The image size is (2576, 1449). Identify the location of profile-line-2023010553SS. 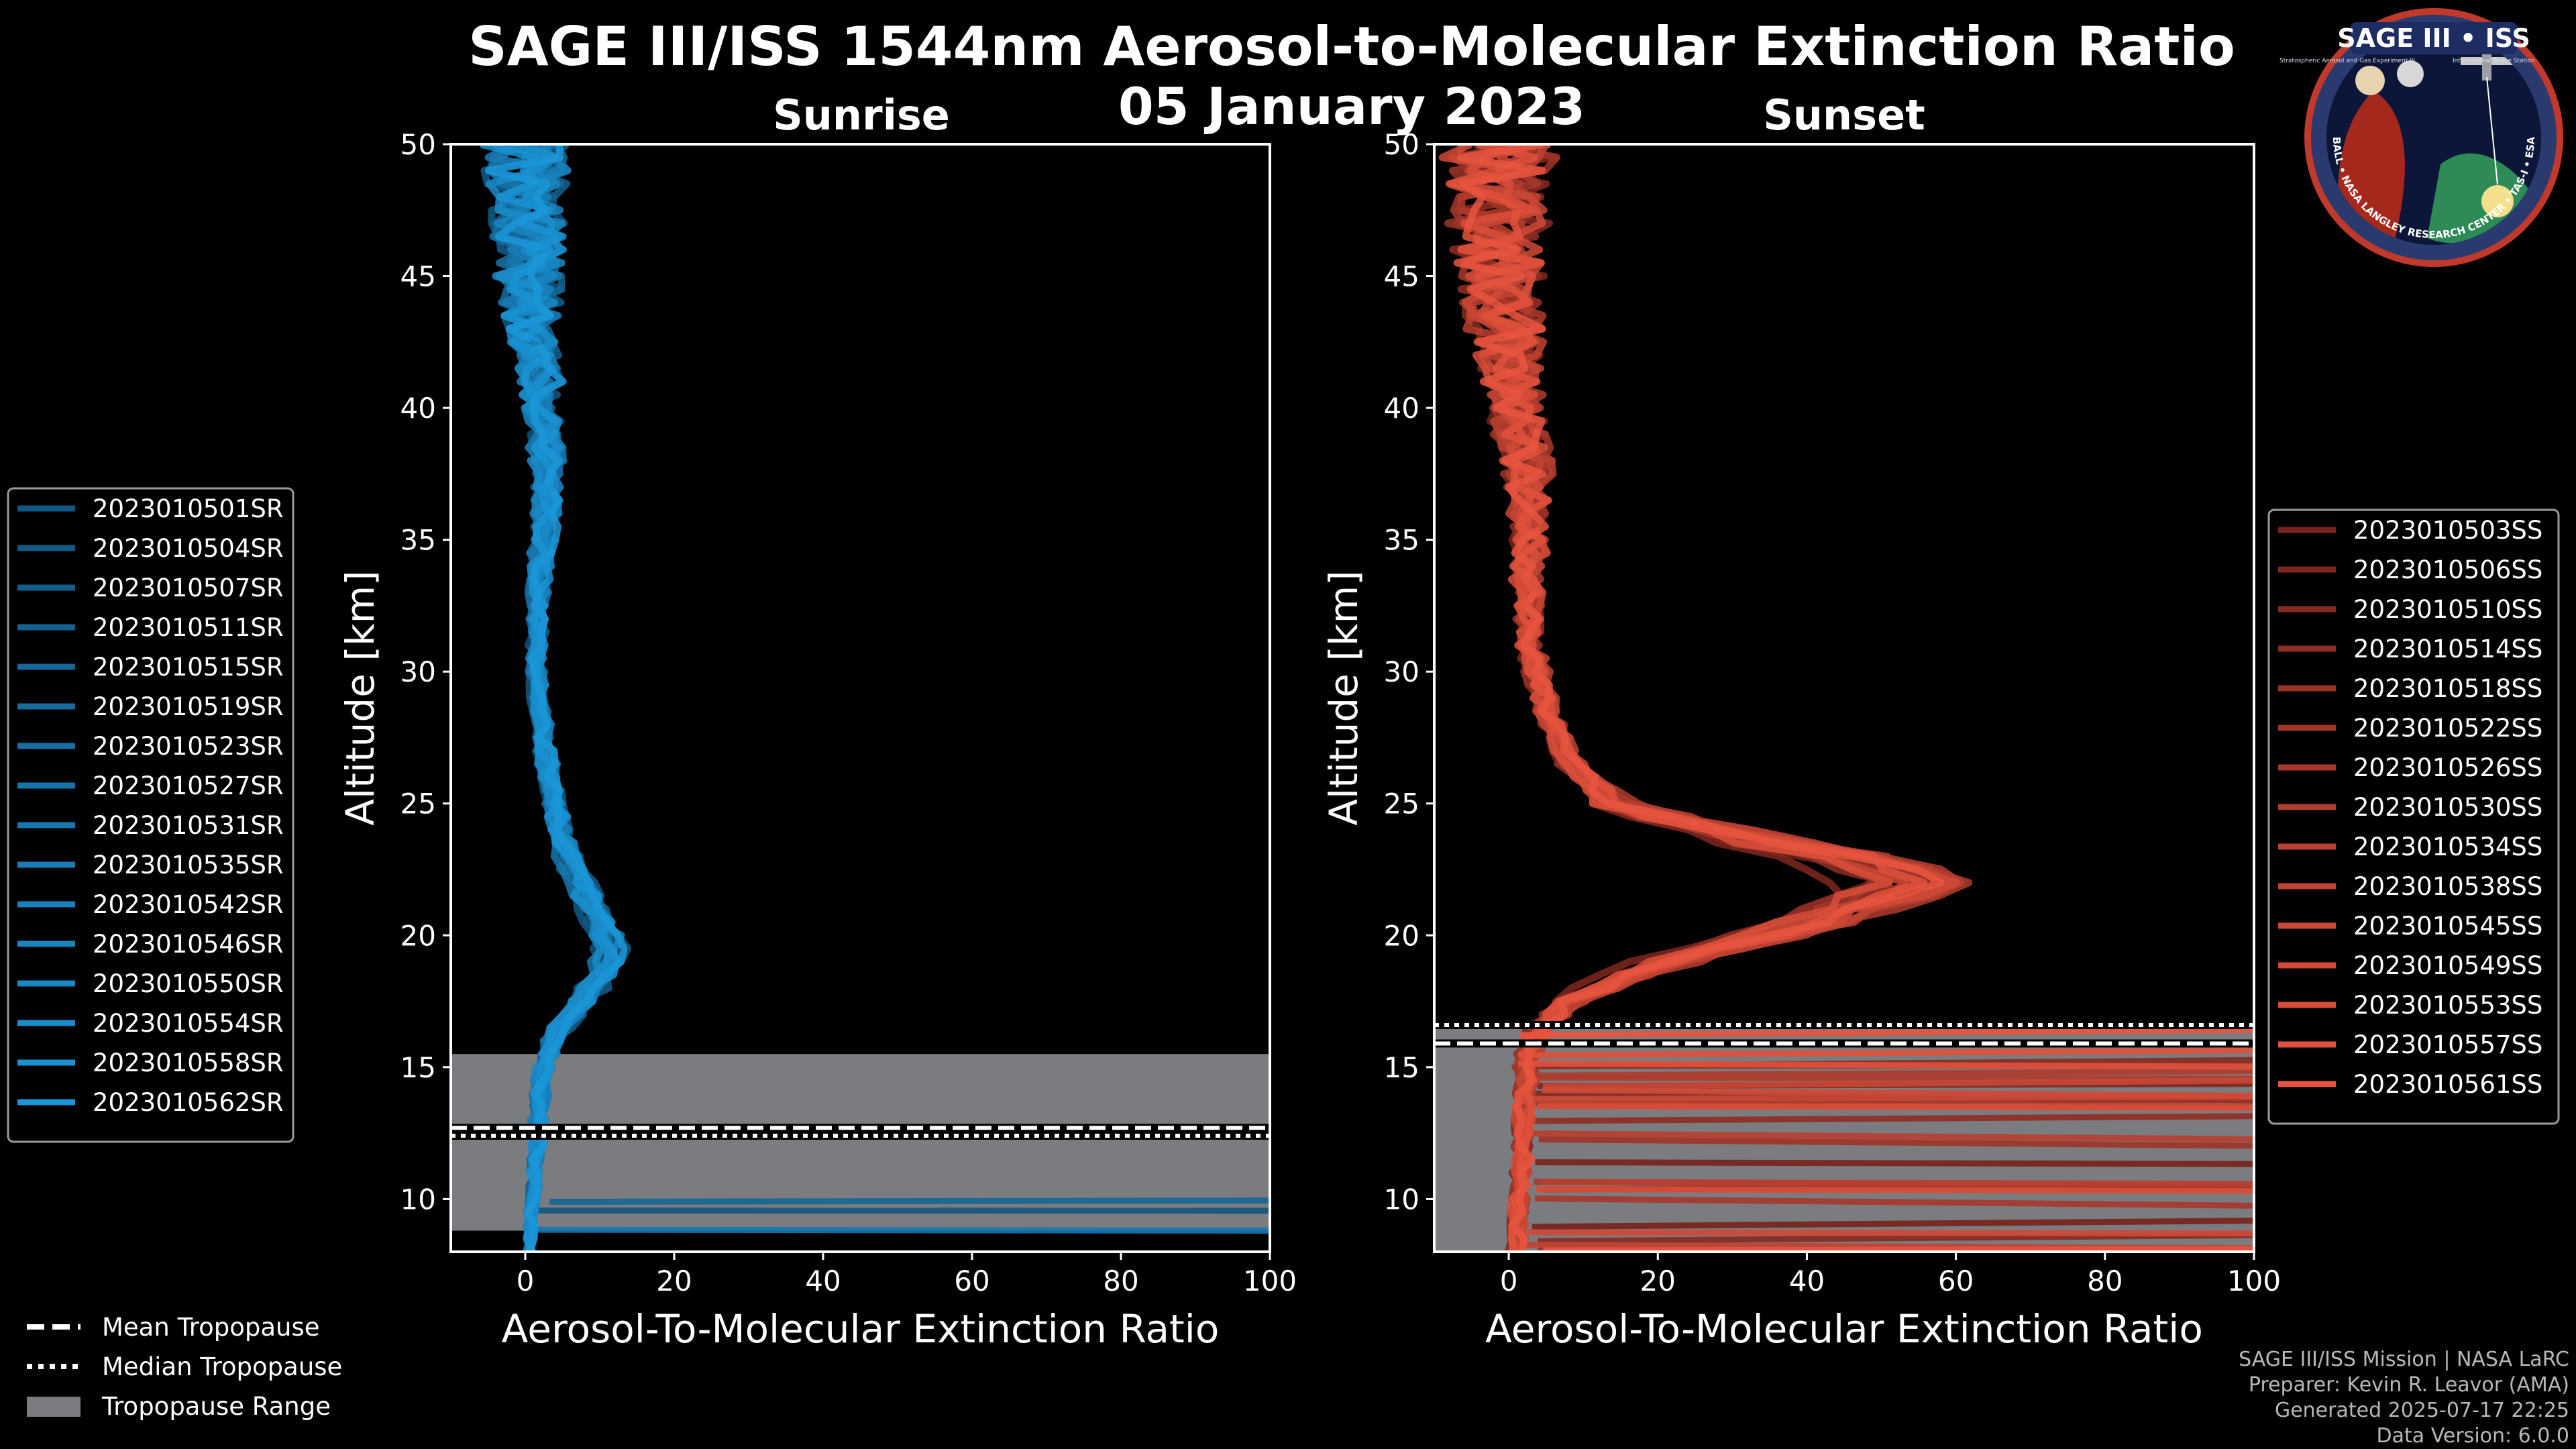
(1676, 698).